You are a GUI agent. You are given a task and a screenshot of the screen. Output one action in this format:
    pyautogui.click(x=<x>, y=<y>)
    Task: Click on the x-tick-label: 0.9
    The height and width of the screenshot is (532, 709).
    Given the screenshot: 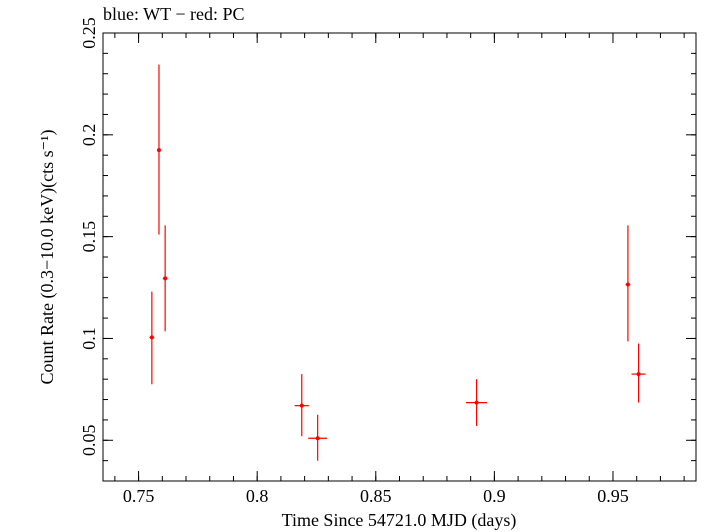 What is the action you would take?
    pyautogui.click(x=494, y=496)
    